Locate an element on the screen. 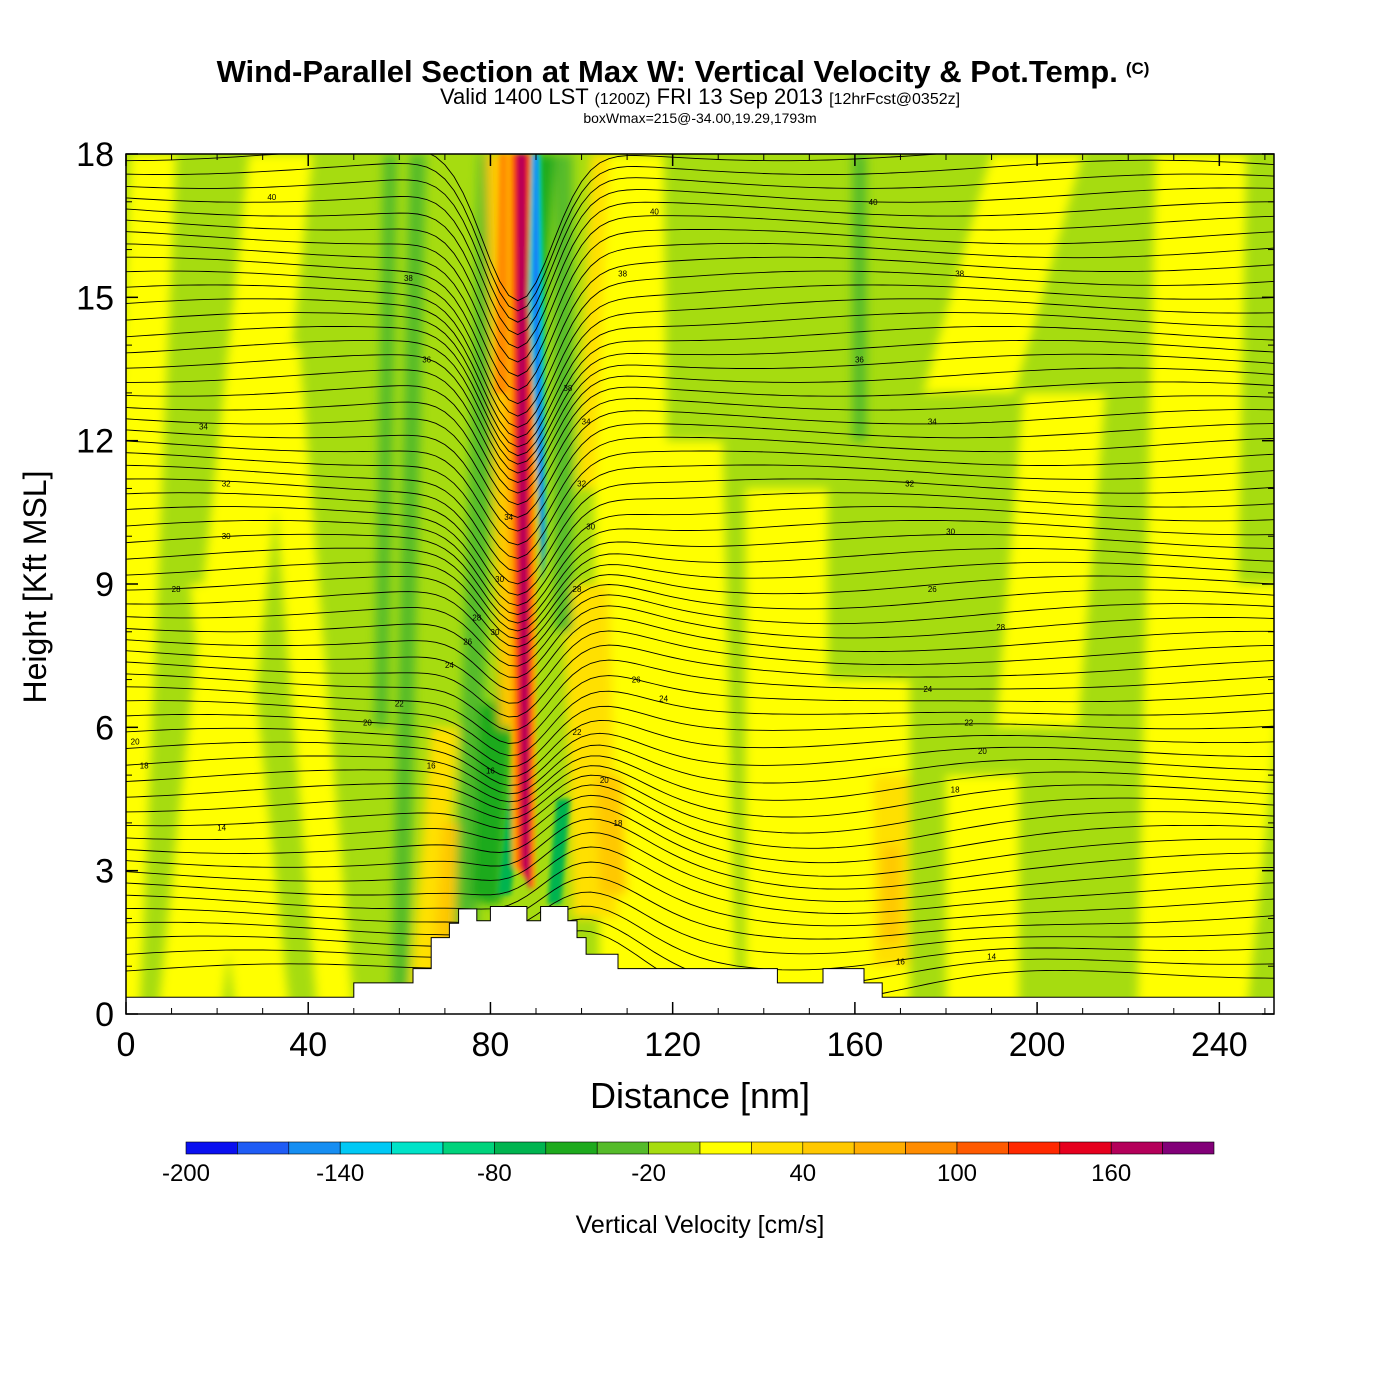 This screenshot has height=1400, width=1400. x-axis-label: Distance [nm] is located at coordinates (700, 1095).